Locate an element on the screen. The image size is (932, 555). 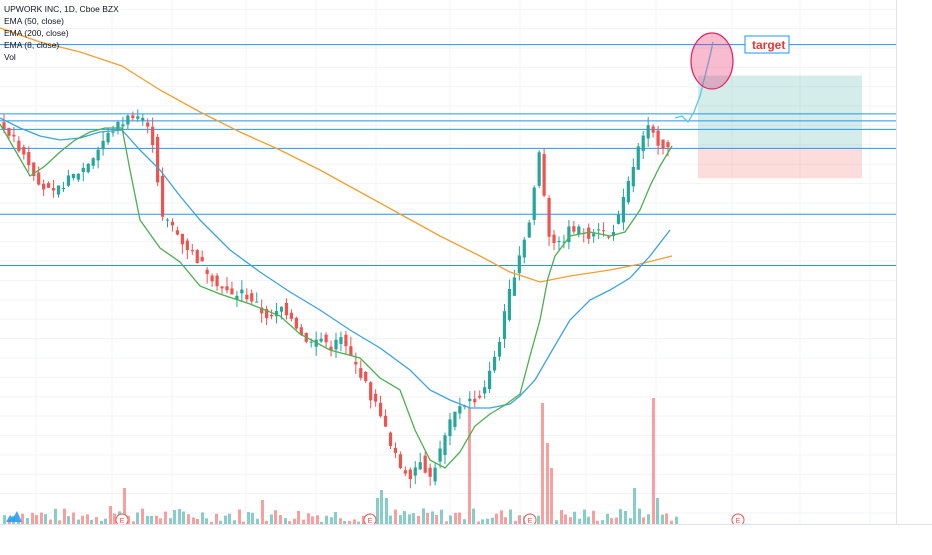
position-tool is located at coordinates (780, 127).